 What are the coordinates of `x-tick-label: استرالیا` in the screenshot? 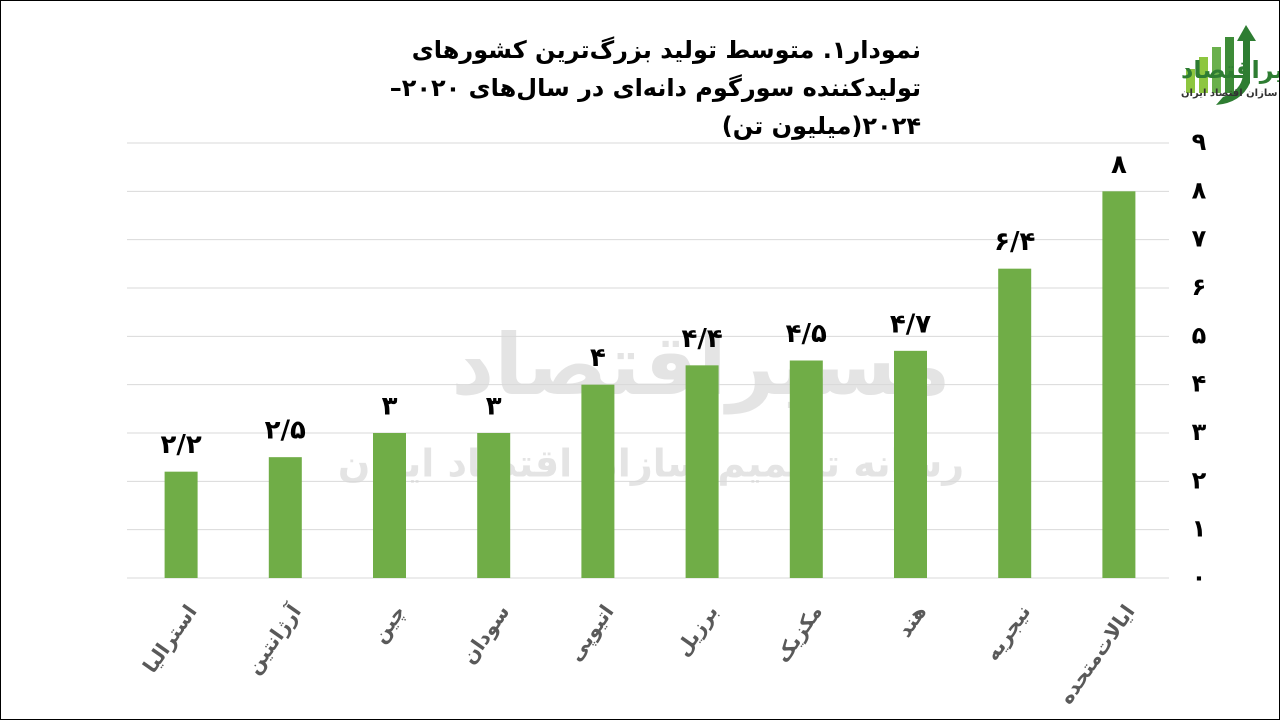 It's located at (170, 638).